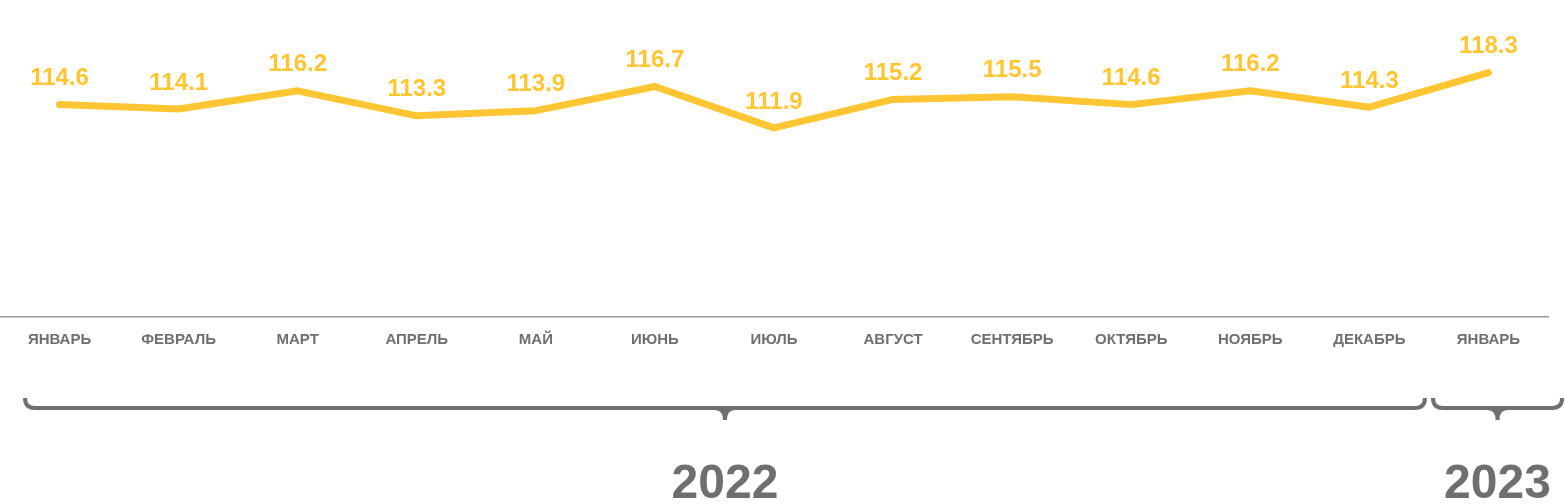  Describe the element at coordinates (893, 339) in the screenshot. I see `x-tick-label: АВГУСТ` at that location.